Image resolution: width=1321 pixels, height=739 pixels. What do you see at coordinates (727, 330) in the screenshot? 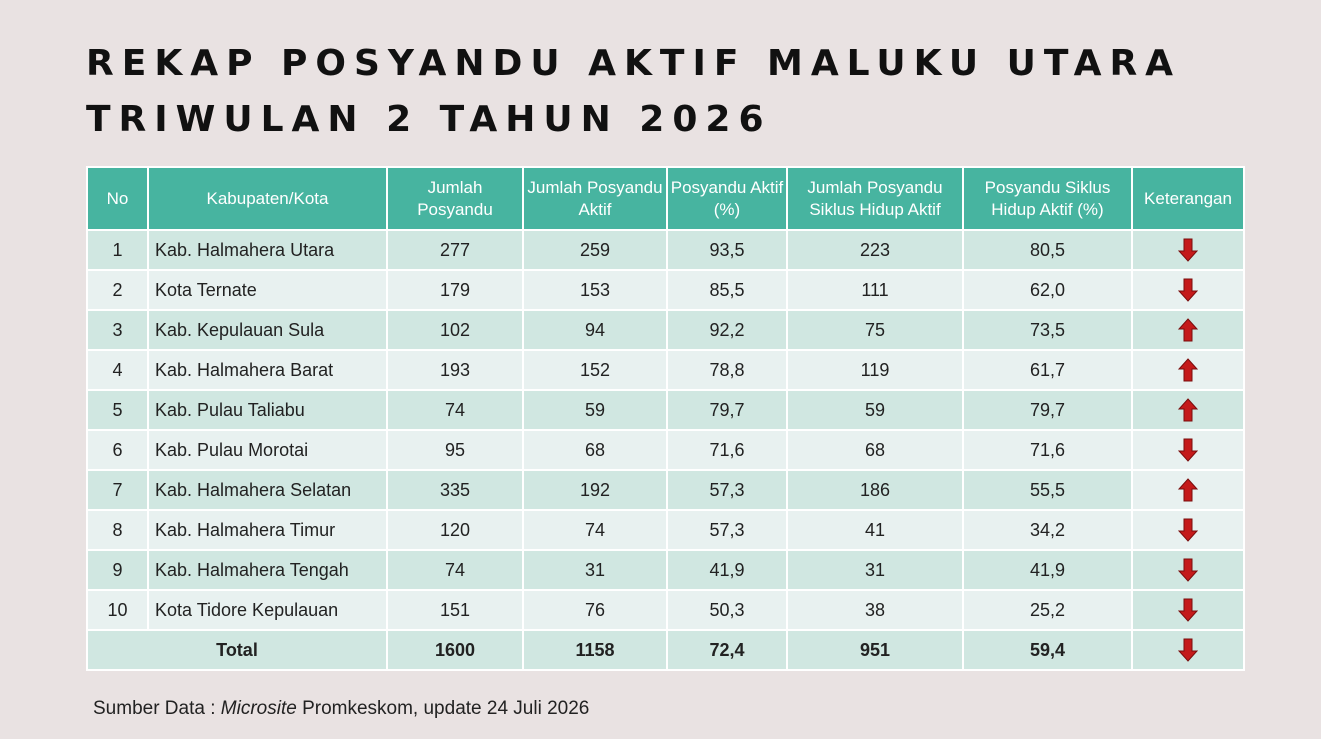
I see `row-persen: 92,2` at bounding box center [727, 330].